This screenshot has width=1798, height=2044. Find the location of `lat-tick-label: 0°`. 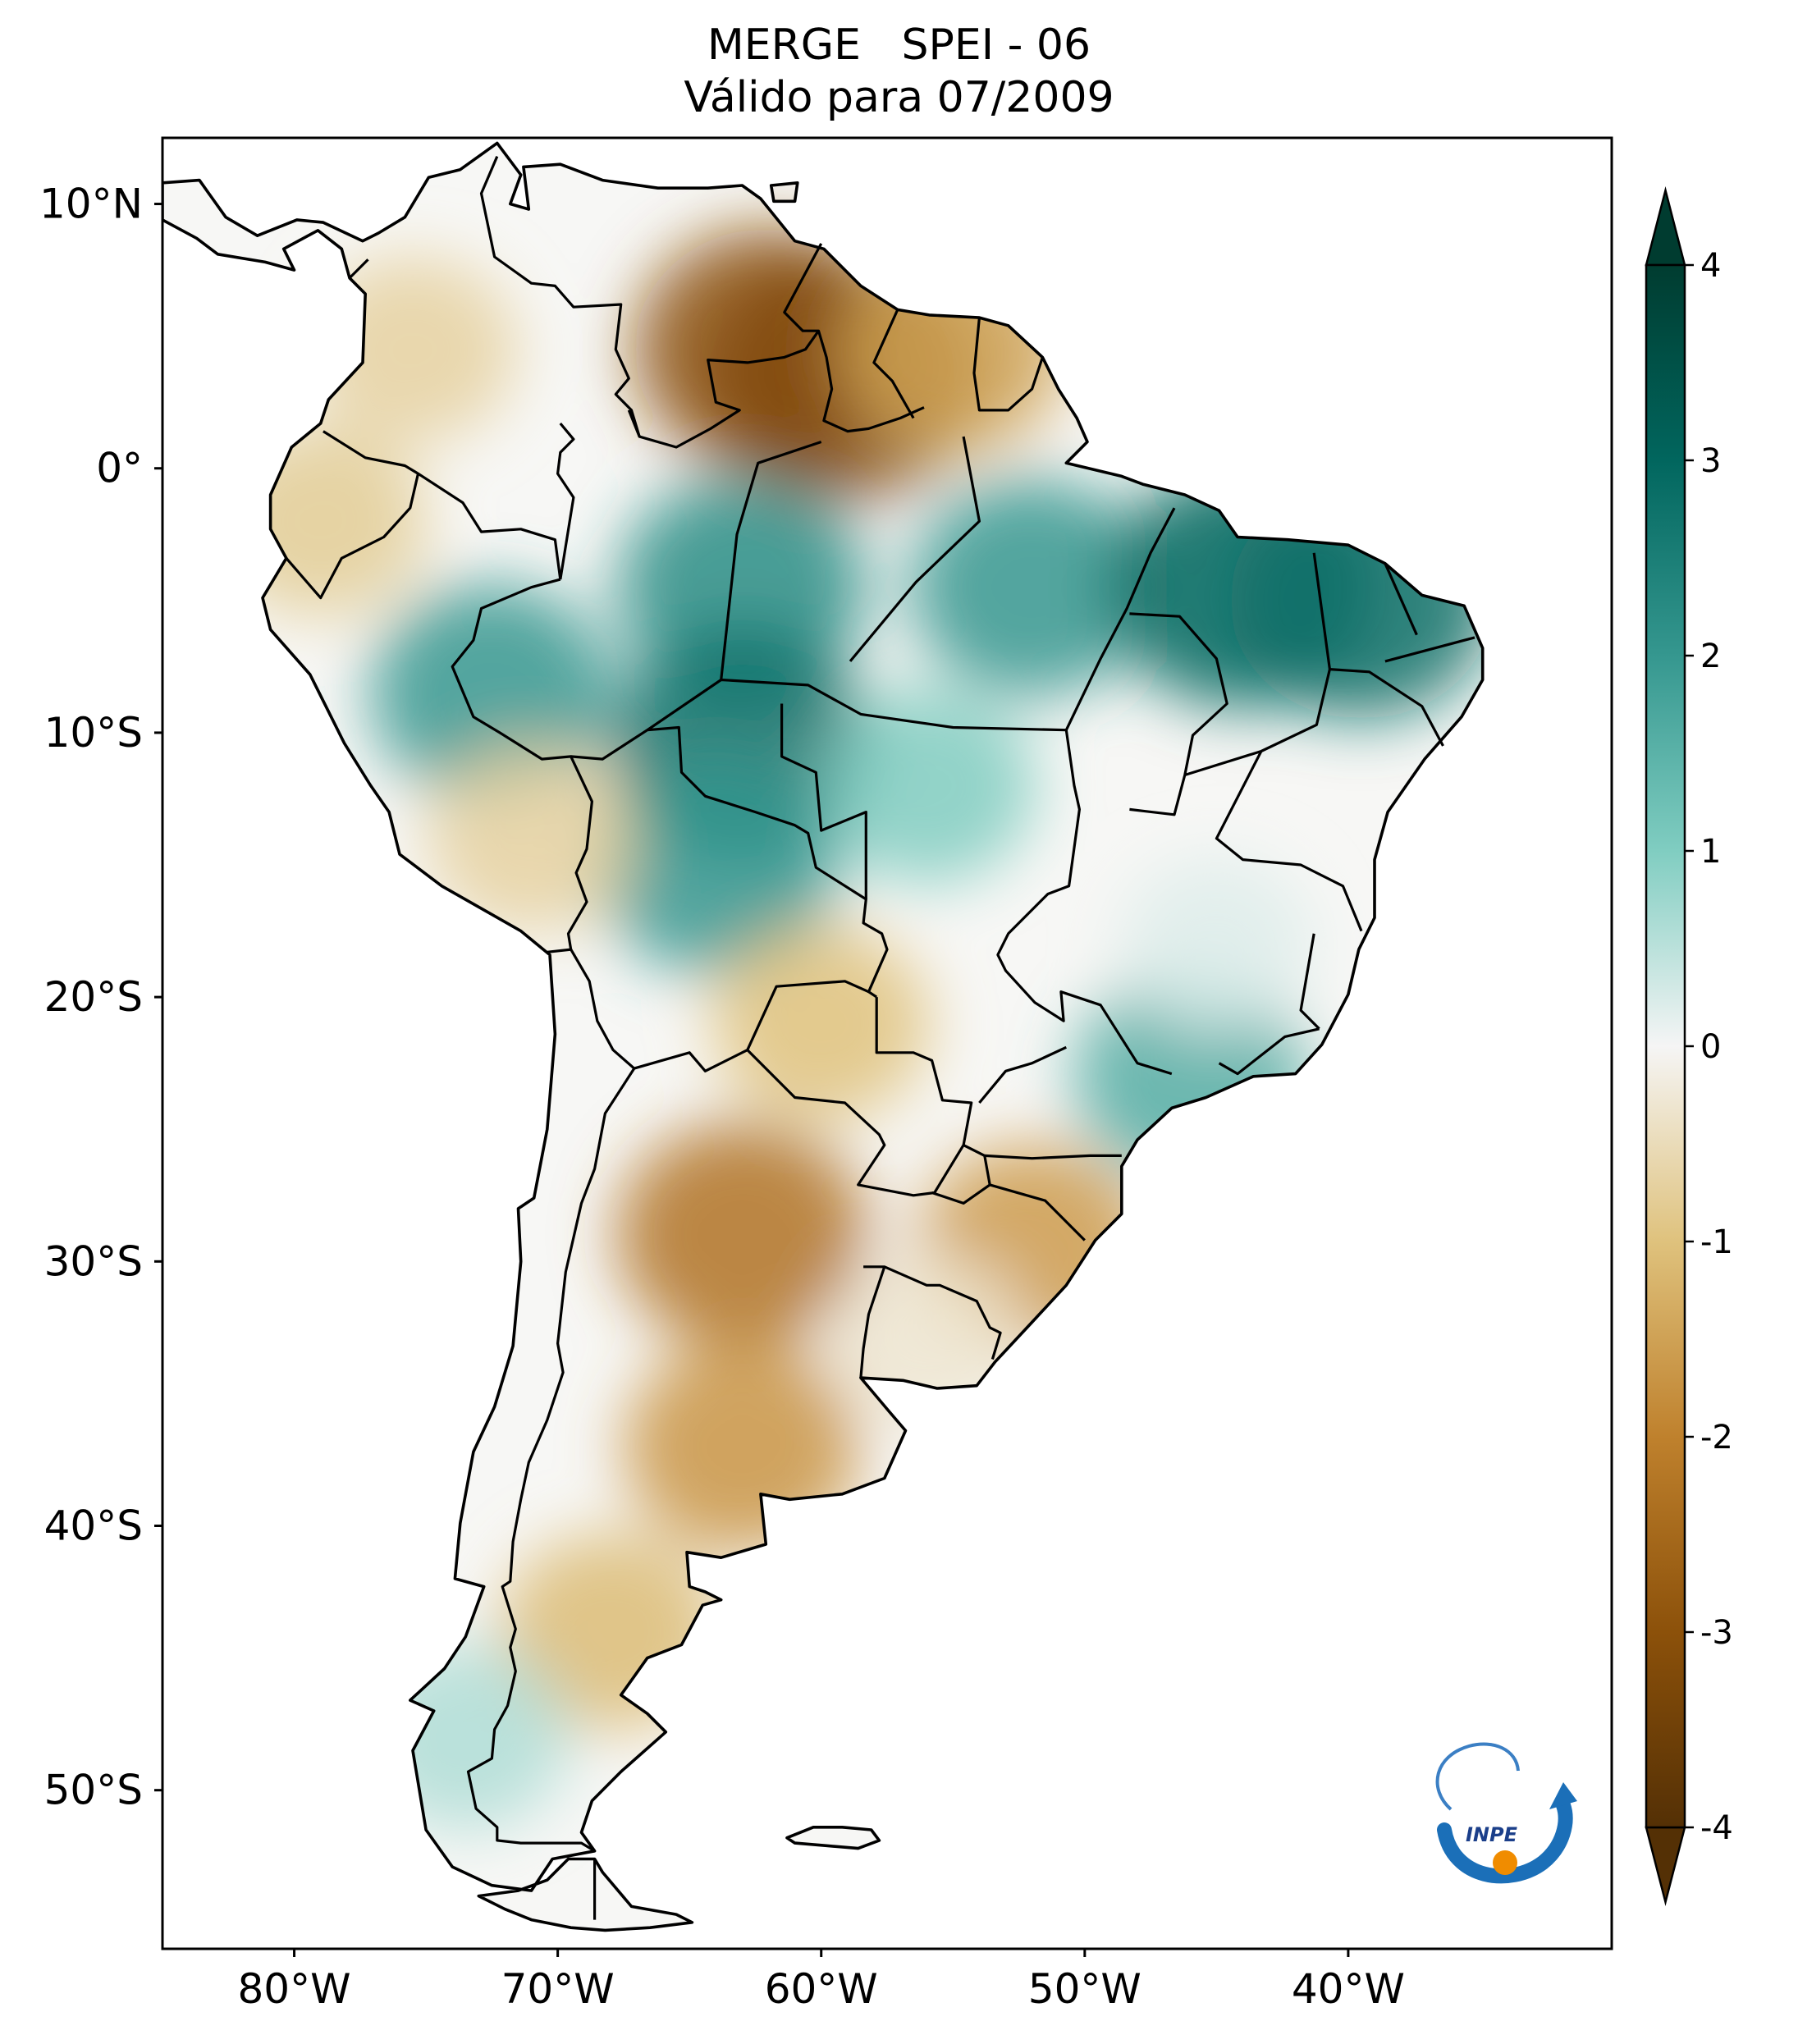

lat-tick-label: 0° is located at coordinates (119, 468).